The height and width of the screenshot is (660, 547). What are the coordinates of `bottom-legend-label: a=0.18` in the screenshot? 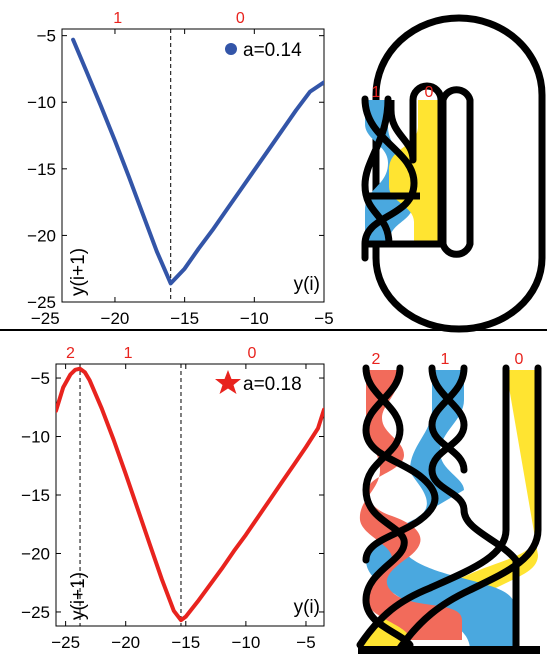 It's located at (272, 384).